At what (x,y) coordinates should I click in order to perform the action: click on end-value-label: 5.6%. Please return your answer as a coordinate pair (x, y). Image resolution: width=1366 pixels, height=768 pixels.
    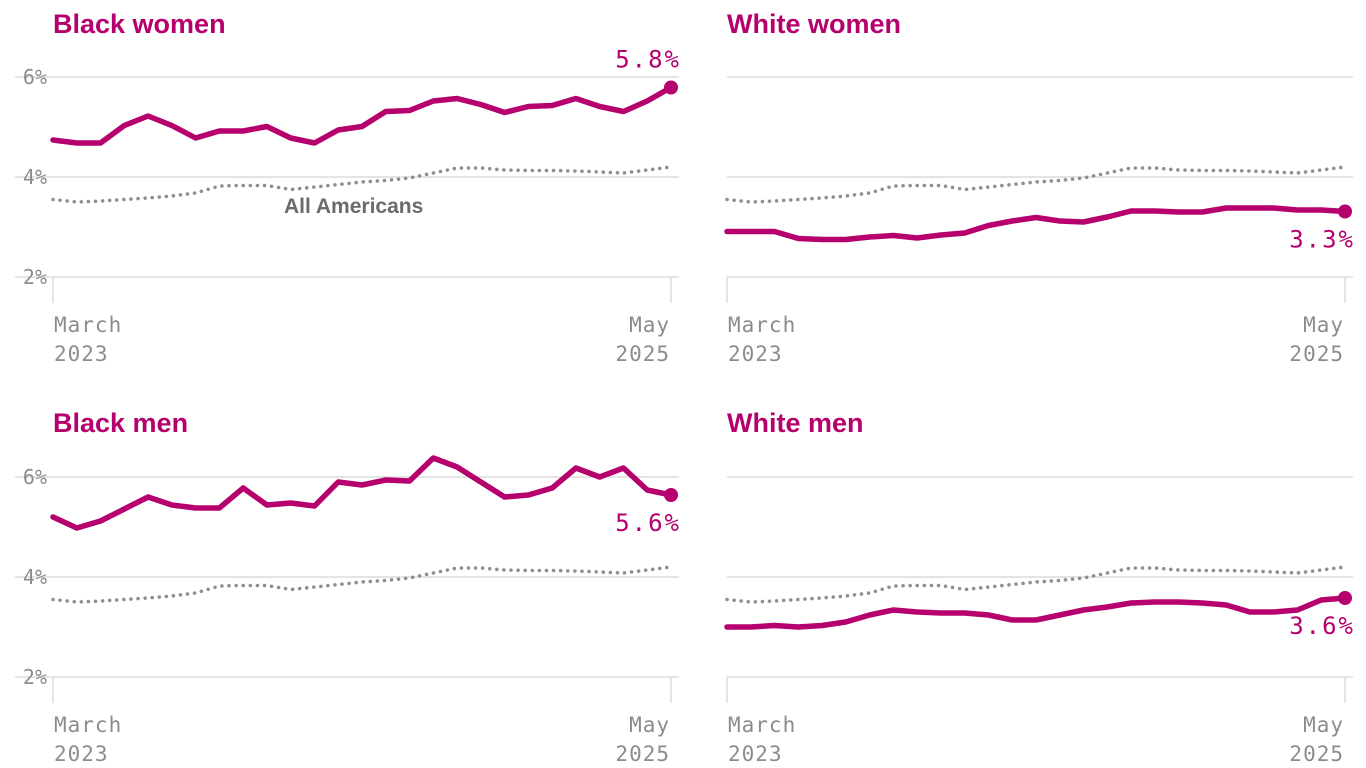
    Looking at the image, I should click on (648, 523).